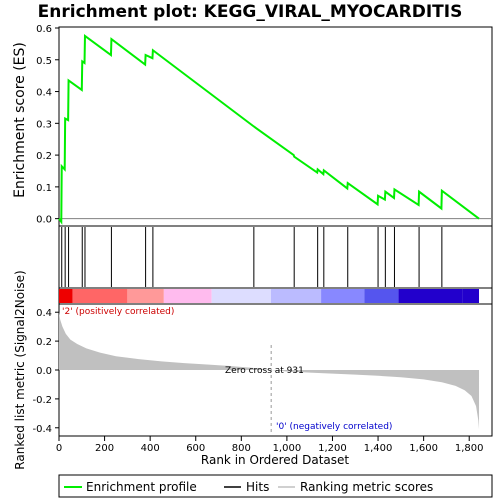 Image resolution: width=500 pixels, height=500 pixels. I want to click on top-y-tick-label: 0.4, so click(44, 93).